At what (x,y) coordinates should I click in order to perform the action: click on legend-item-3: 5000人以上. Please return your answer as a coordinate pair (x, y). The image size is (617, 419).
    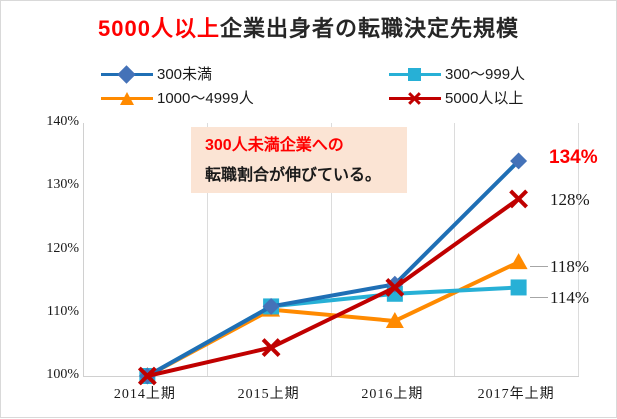
    Looking at the image, I should click on (456, 97).